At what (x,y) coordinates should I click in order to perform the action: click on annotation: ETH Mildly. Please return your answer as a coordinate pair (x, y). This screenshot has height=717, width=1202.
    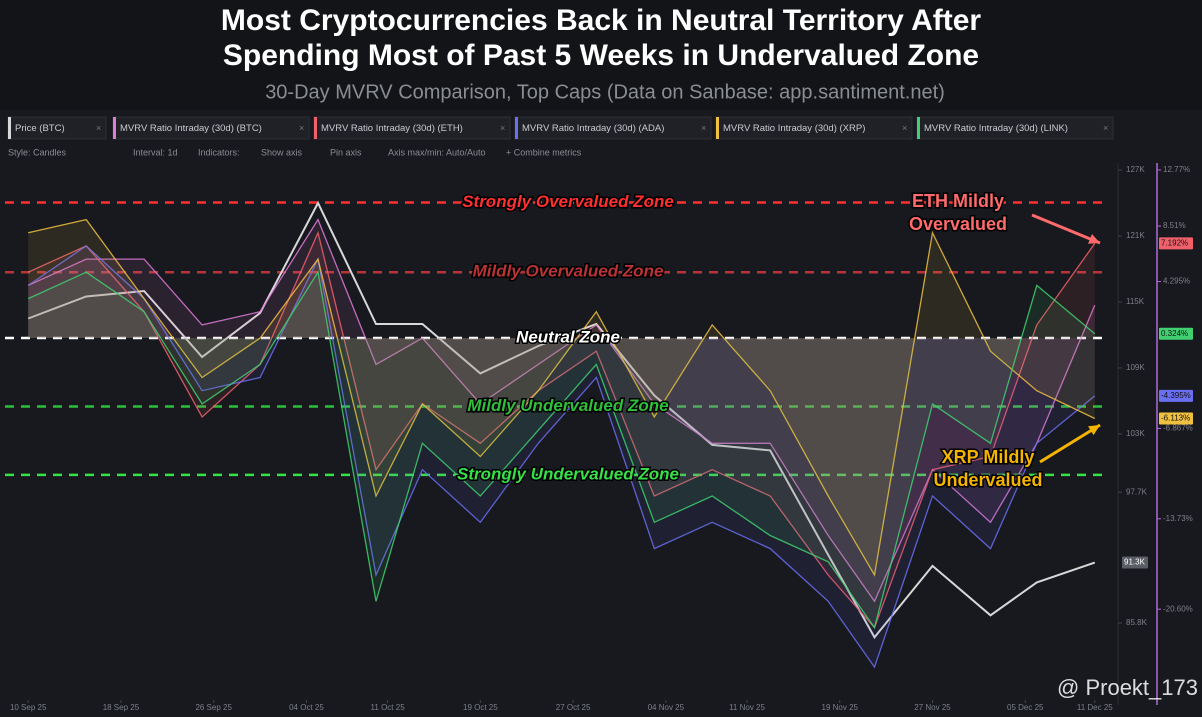
    Looking at the image, I should click on (958, 201).